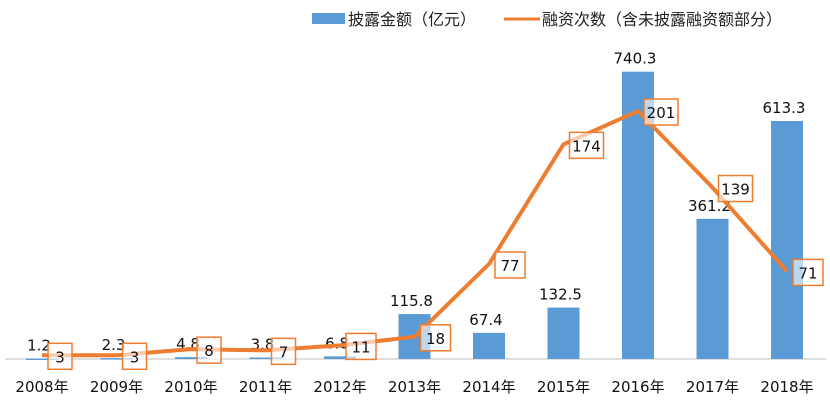 This screenshot has width=830, height=401. I want to click on legend: 披露金额（亿元） 融资次数（含未披露融资额部分）, so click(547, 19).